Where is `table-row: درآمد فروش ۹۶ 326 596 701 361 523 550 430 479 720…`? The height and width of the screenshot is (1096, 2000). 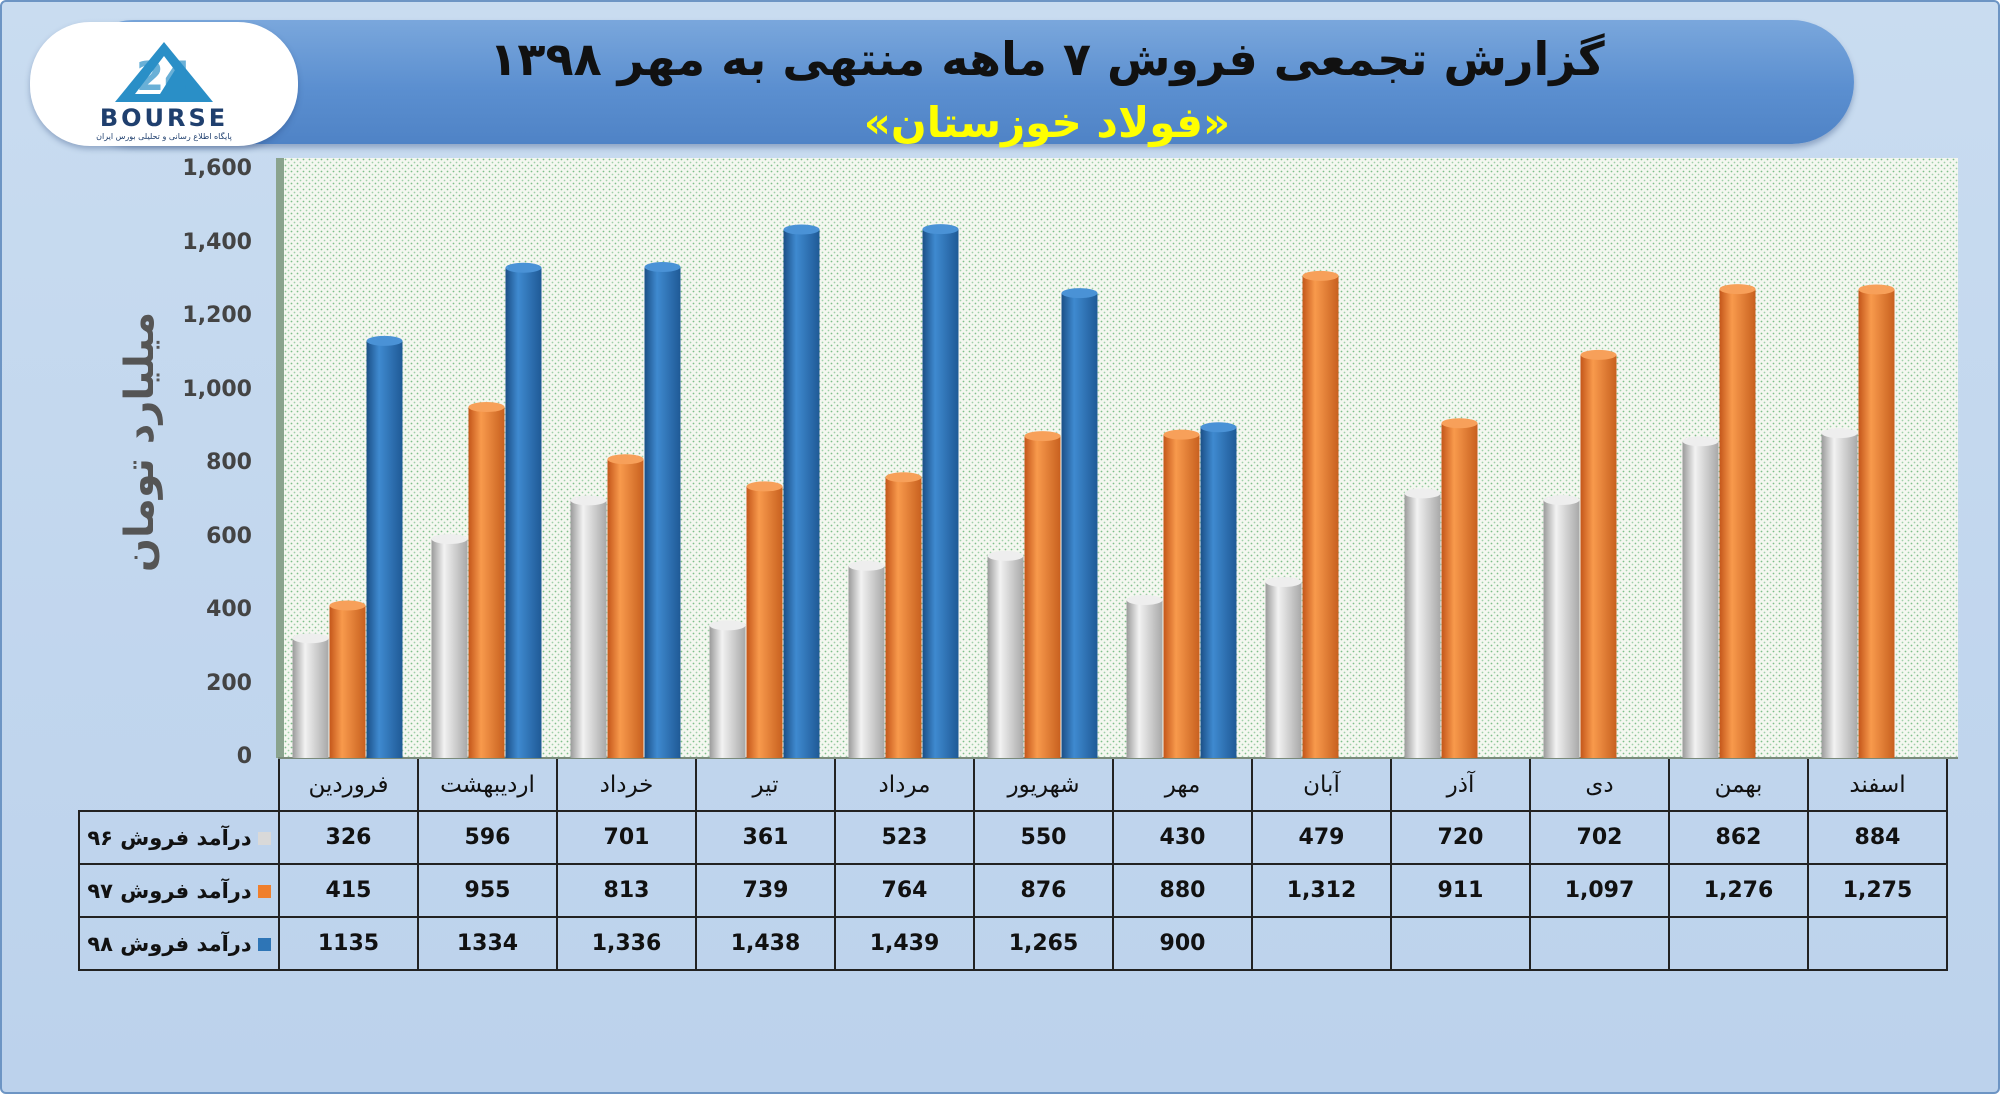
table-row: درآمد فروش ۹۶ 326 596 701 361 523 550 430 479 720… is located at coordinates (1013, 837).